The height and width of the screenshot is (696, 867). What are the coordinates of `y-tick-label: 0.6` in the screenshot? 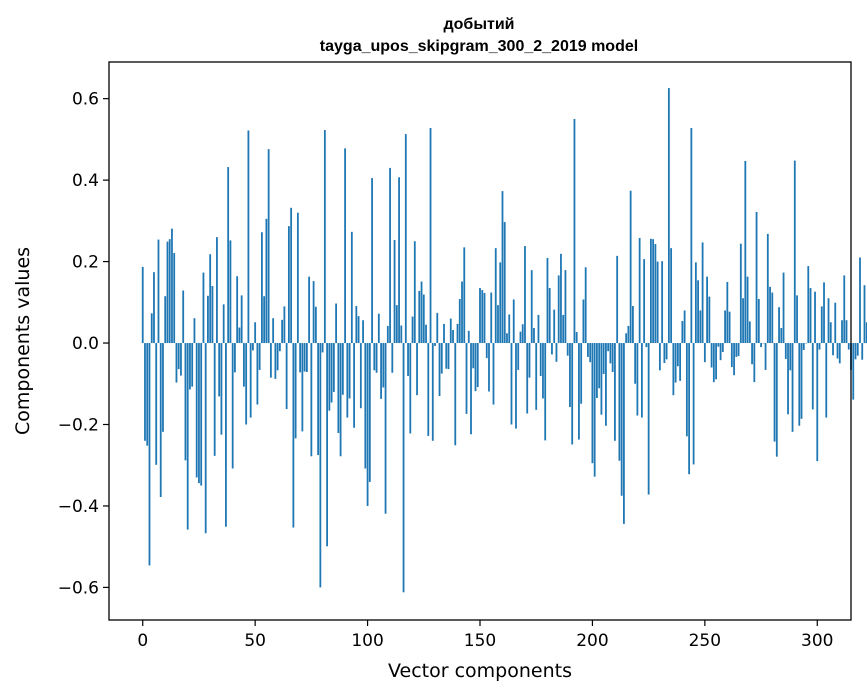 It's located at (85, 100).